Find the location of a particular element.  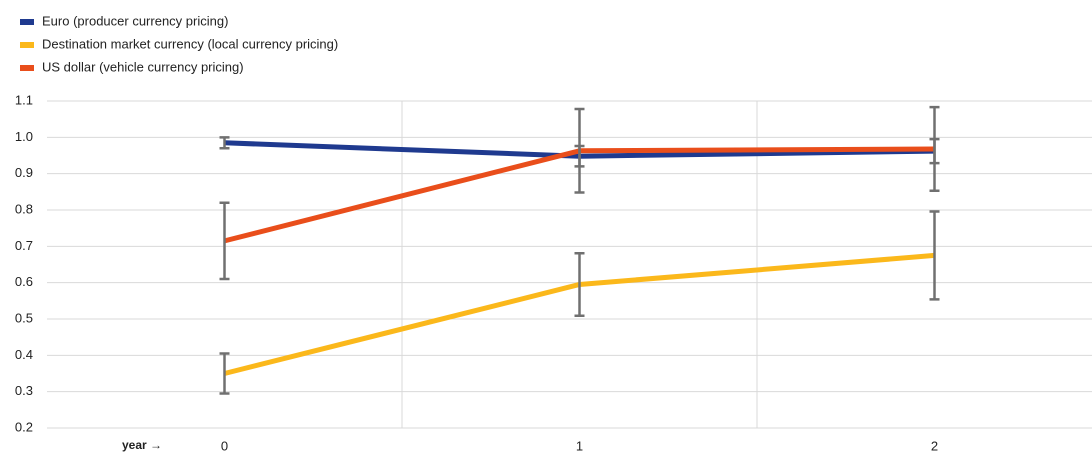

x-axis-label: year → is located at coordinates (142, 445).